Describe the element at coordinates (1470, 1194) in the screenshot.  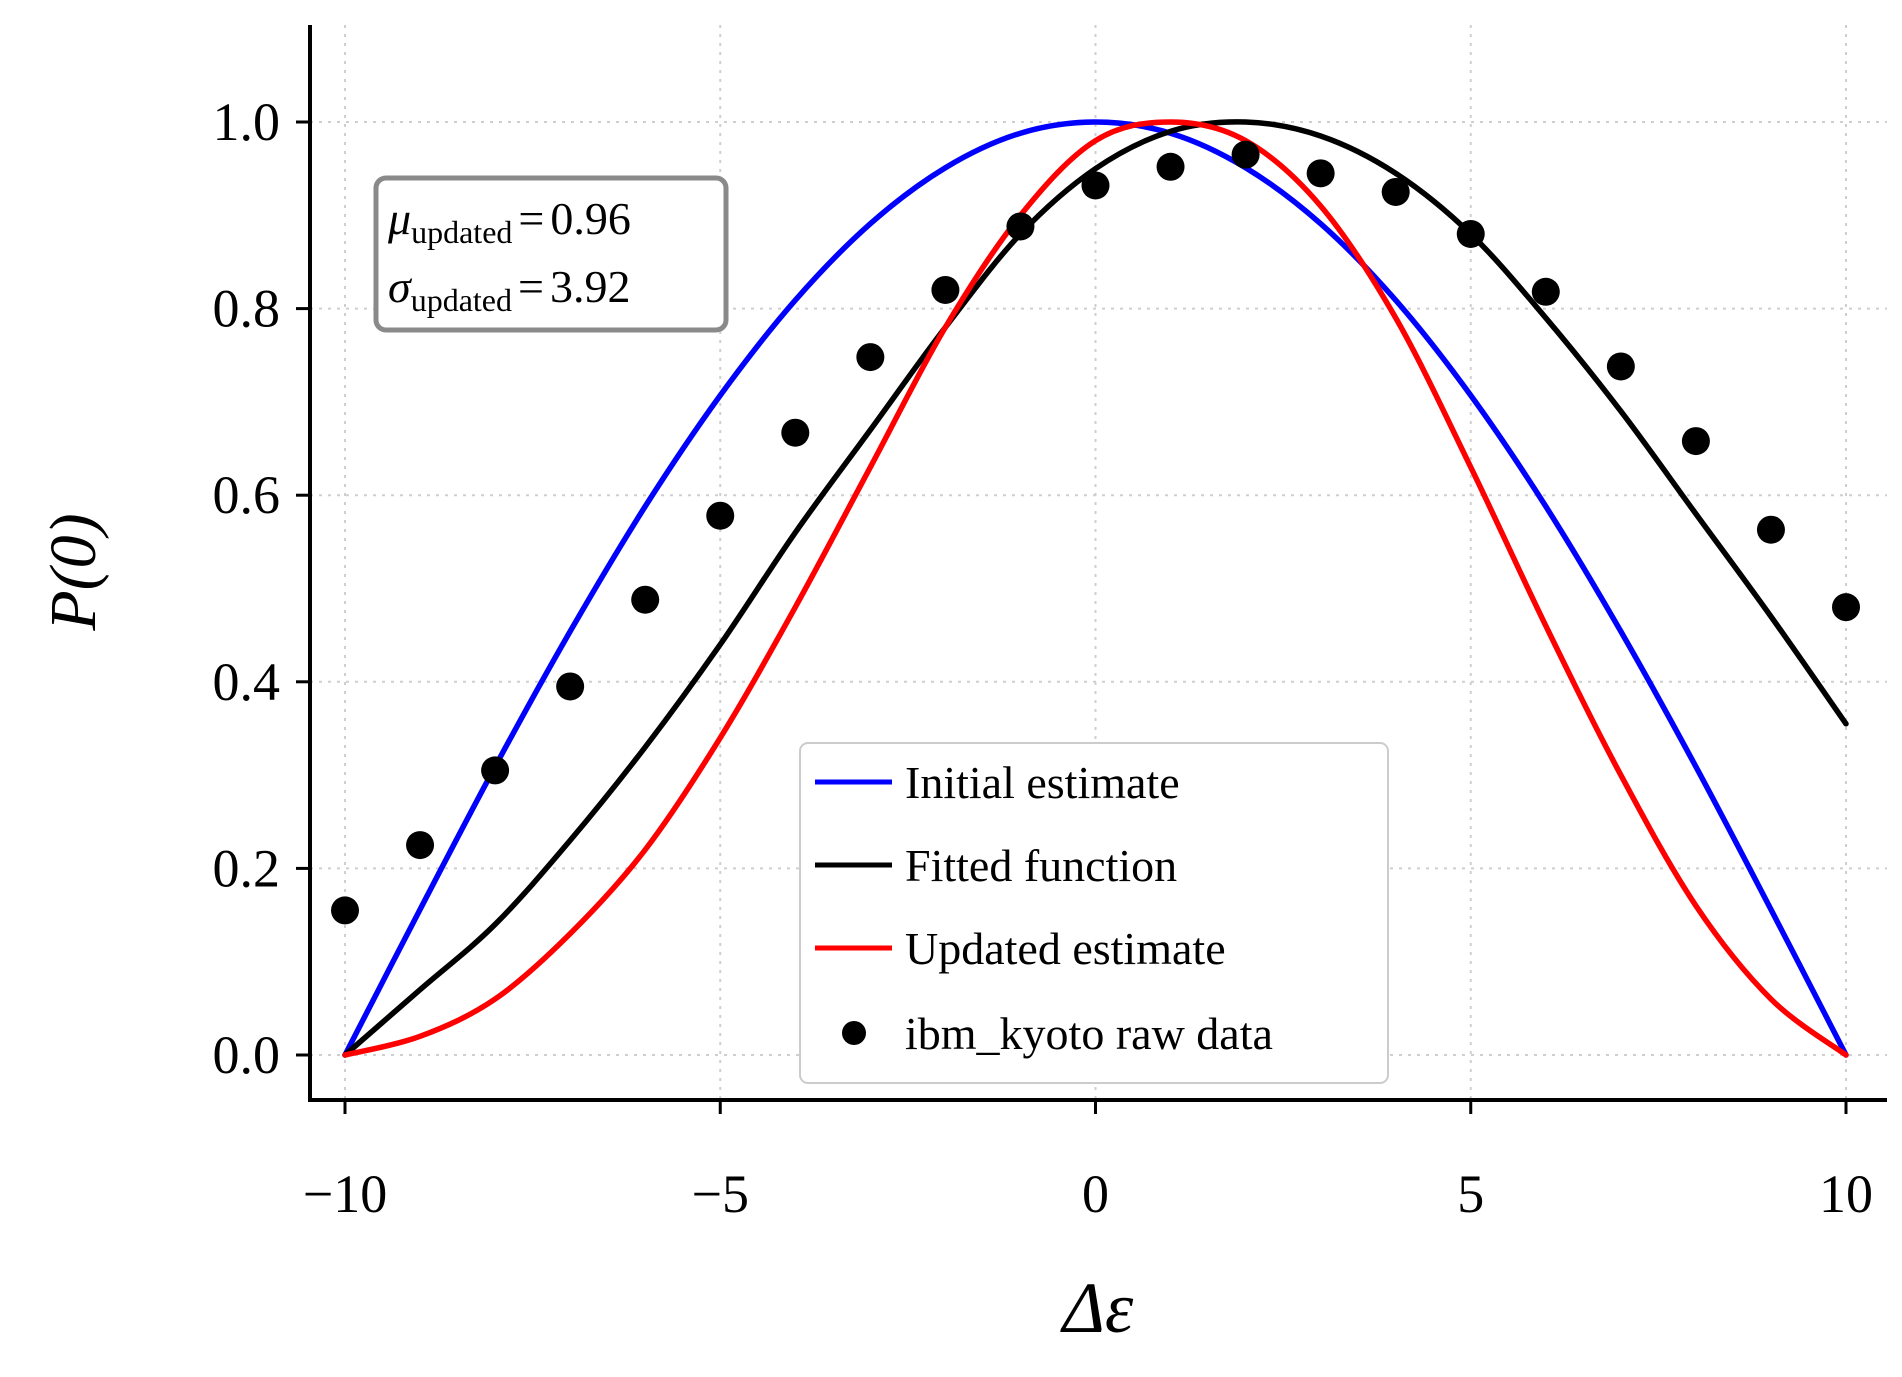
I see `x-tick-label: 5` at that location.